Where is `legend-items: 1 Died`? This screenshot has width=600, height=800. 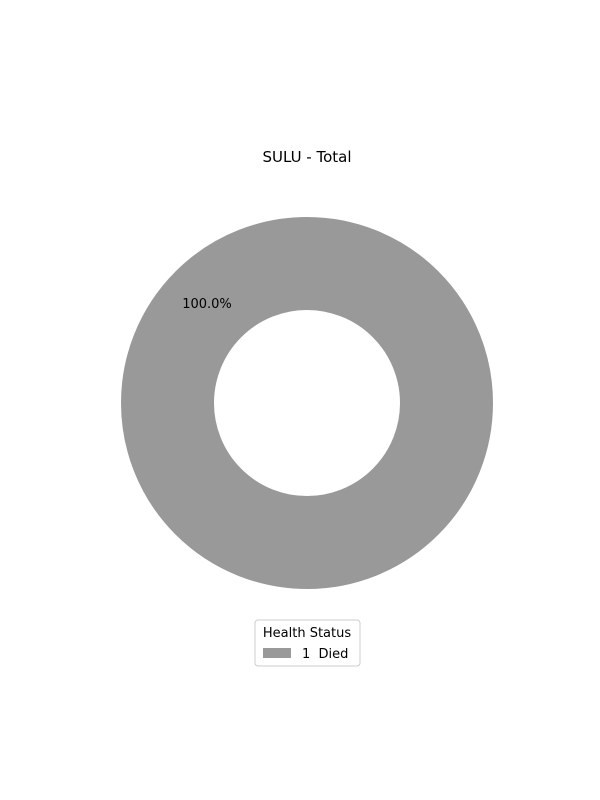 legend-items: 1 Died is located at coordinates (305, 654).